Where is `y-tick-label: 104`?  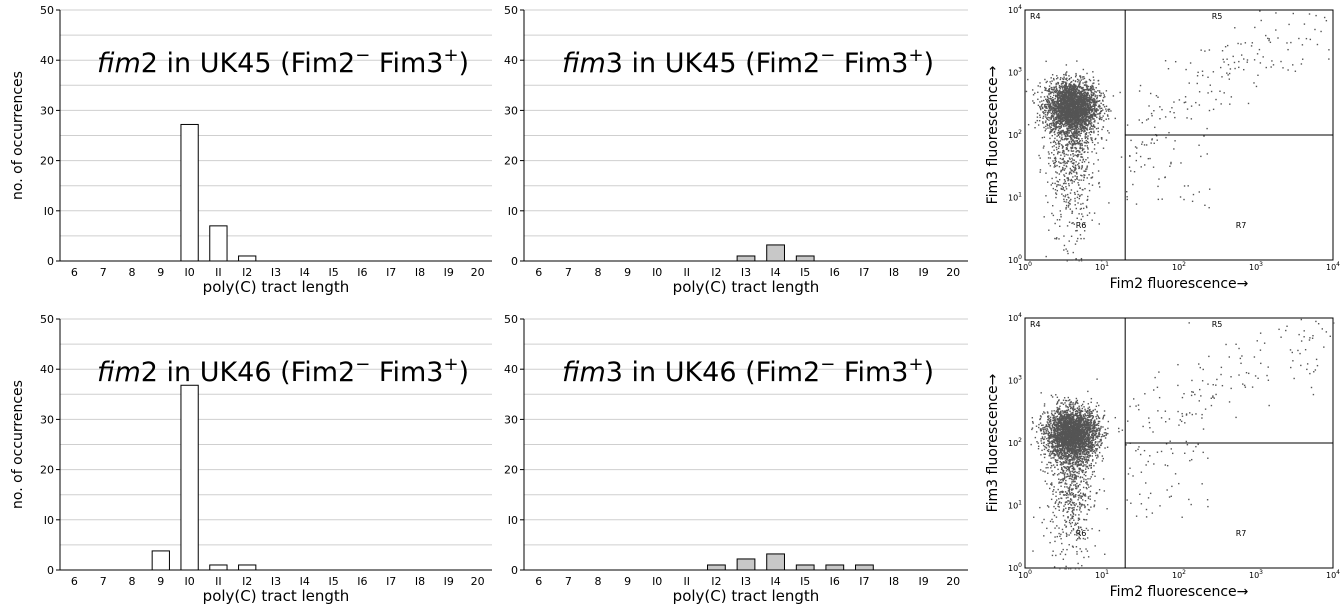 y-tick-label: 104 is located at coordinates (1015, 9).